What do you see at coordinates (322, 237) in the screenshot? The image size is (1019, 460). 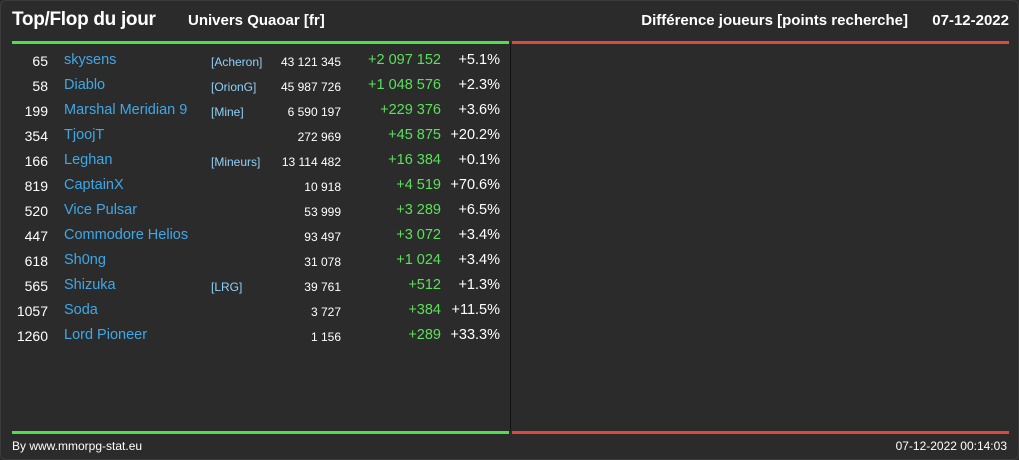 I see `player-points: 93 497` at bounding box center [322, 237].